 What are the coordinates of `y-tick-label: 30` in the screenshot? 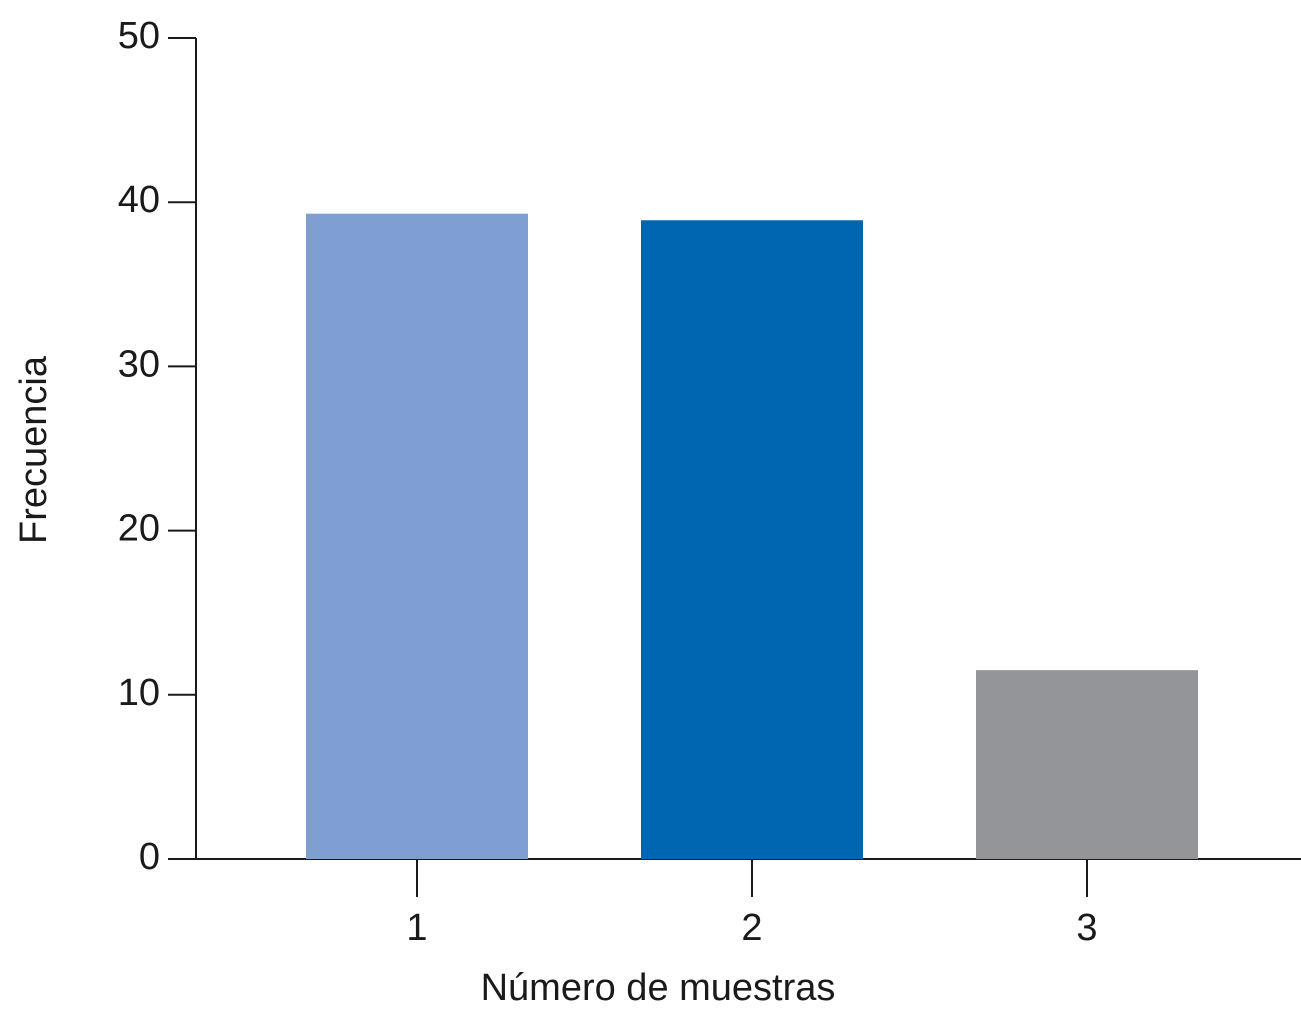 It's located at (139, 364).